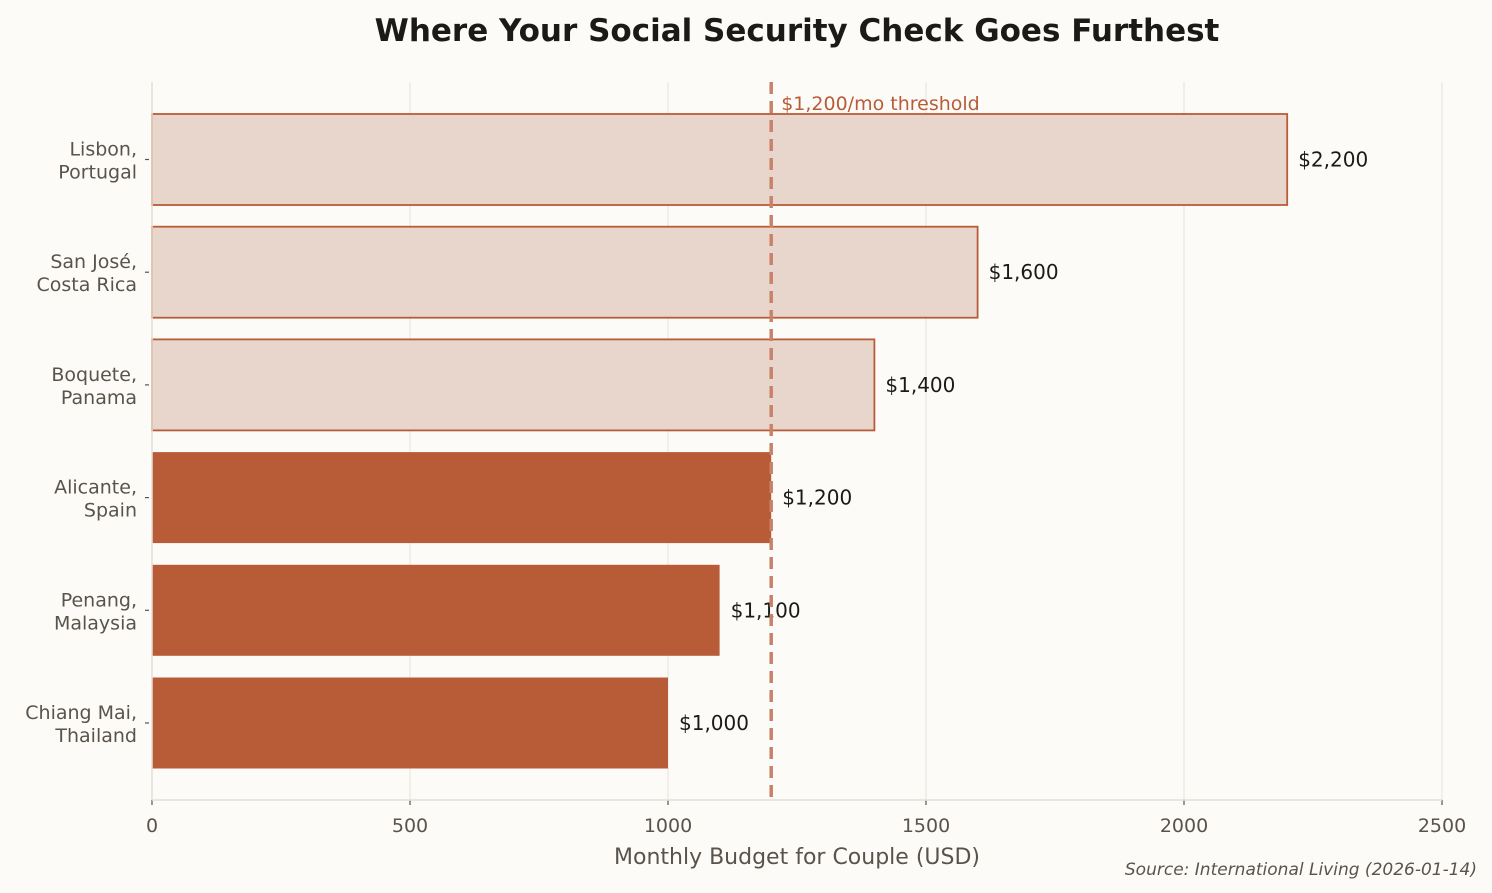 Image resolution: width=1492 pixels, height=893 pixels. What do you see at coordinates (926, 826) in the screenshot?
I see `x-tick-label: 1500` at bounding box center [926, 826].